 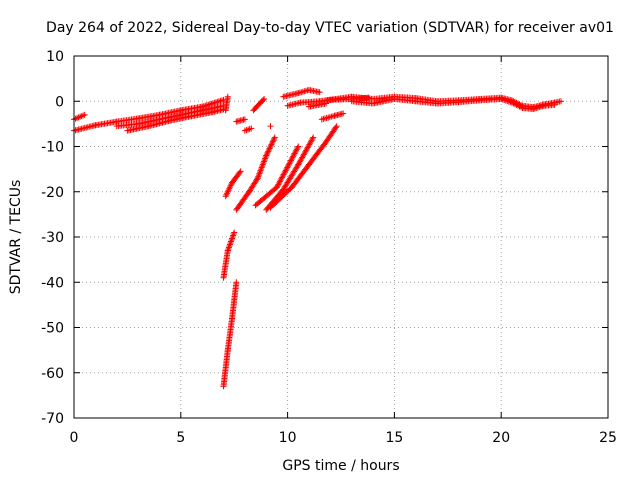 I want to click on y-tick-label: -60, so click(x=52, y=374).